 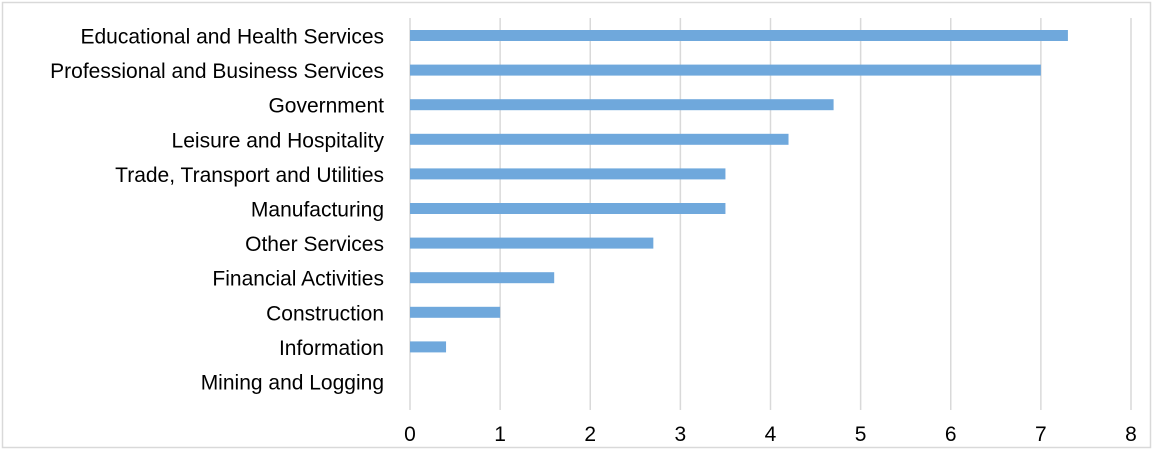 What do you see at coordinates (331, 348) in the screenshot?
I see `category-label: Information` at bounding box center [331, 348].